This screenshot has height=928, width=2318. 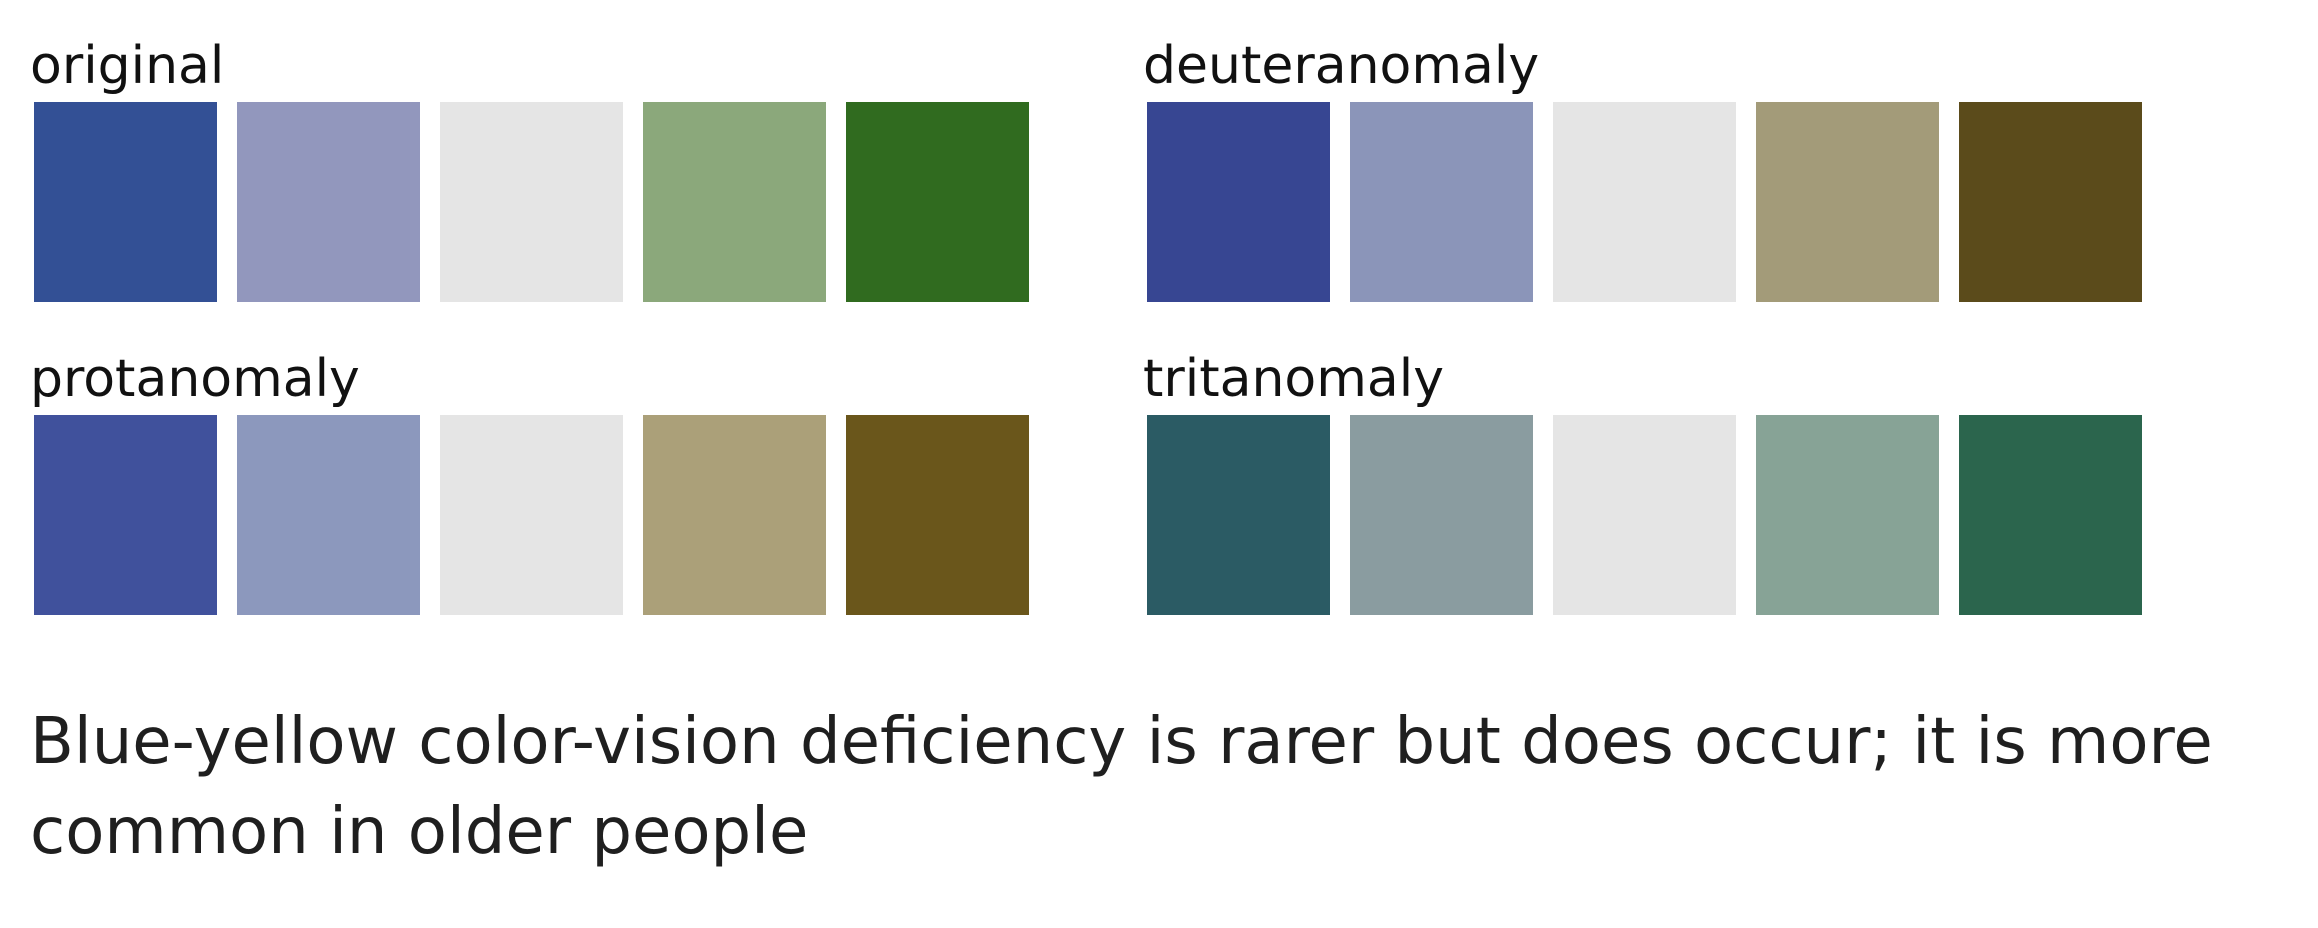 What do you see at coordinates (195, 379) in the screenshot?
I see `panel-label-protanomaly: protanomaly` at bounding box center [195, 379].